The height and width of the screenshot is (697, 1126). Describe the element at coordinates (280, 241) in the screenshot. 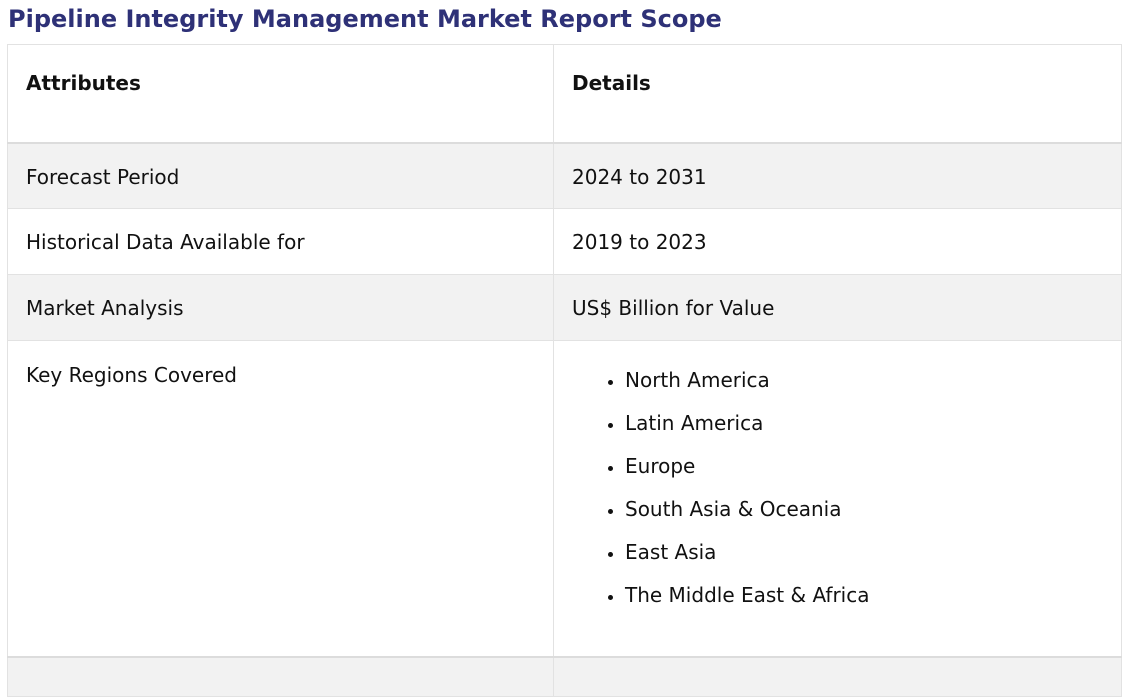

I see `attribute-cell: Historical Data Available for` at that location.